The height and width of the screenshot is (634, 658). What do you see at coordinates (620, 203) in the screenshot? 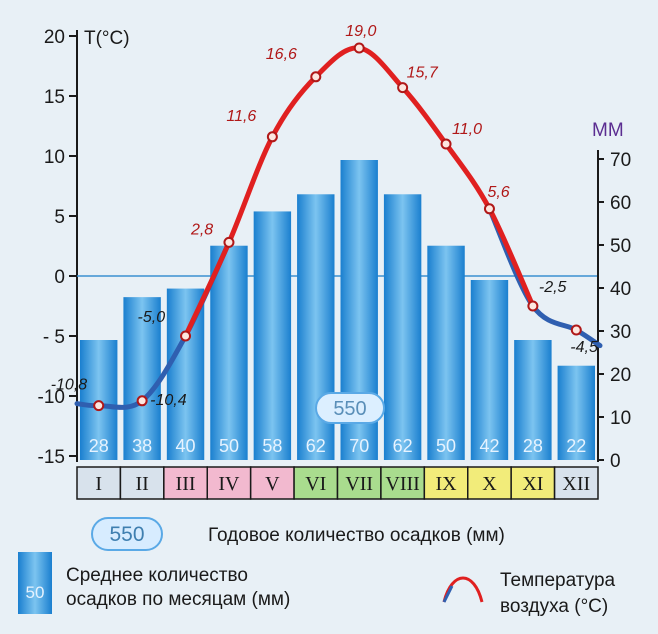
I see `right-tick-label: 60` at bounding box center [620, 203].